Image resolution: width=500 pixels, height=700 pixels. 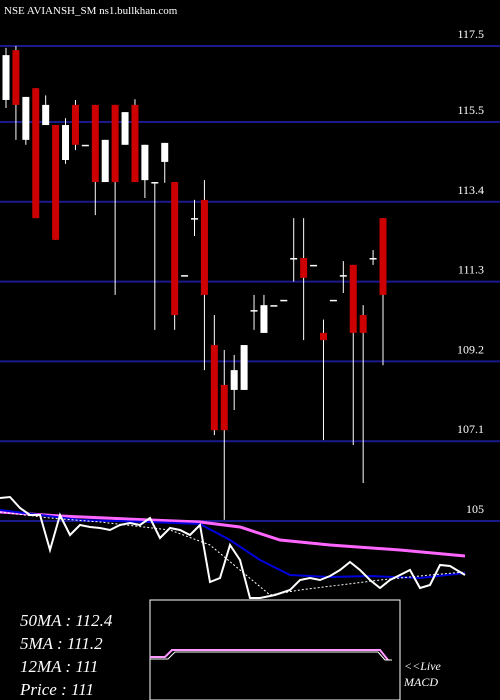 What do you see at coordinates (59, 666) in the screenshot?
I see `stat: 12MA : 111` at bounding box center [59, 666].